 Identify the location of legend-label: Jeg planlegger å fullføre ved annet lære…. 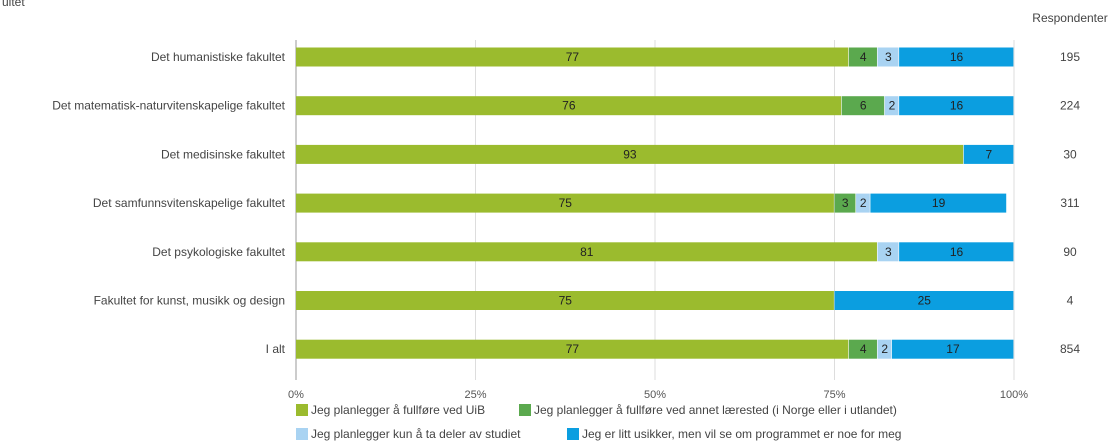
(715, 410).